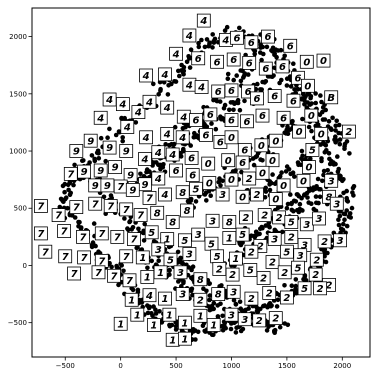  I want to click on thumbnail-digit: 8, so click(157, 213).